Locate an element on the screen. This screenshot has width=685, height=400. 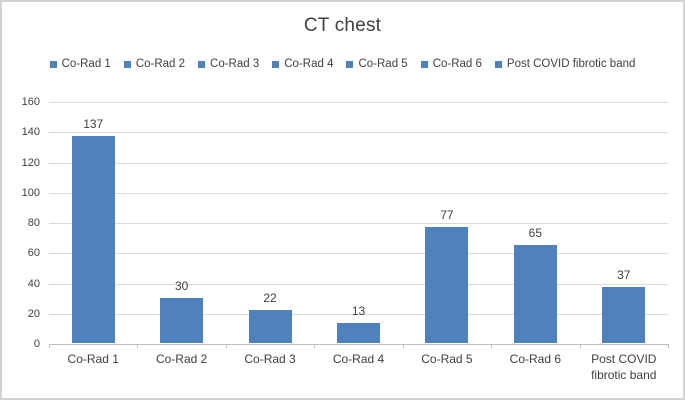
y-axis-tick-label: 60 is located at coordinates (33, 253).